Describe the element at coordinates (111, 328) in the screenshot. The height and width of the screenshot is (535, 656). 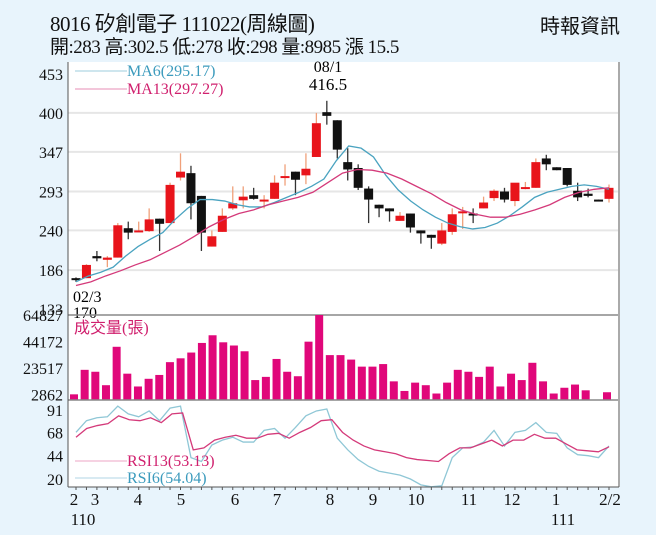
I see `volume-title: 成交量(張)` at that location.